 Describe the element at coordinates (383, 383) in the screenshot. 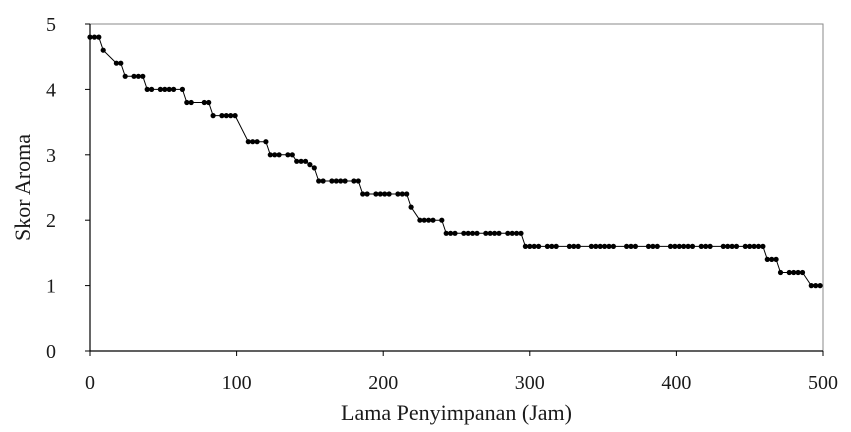

I see `x-tick-label: 200` at that location.